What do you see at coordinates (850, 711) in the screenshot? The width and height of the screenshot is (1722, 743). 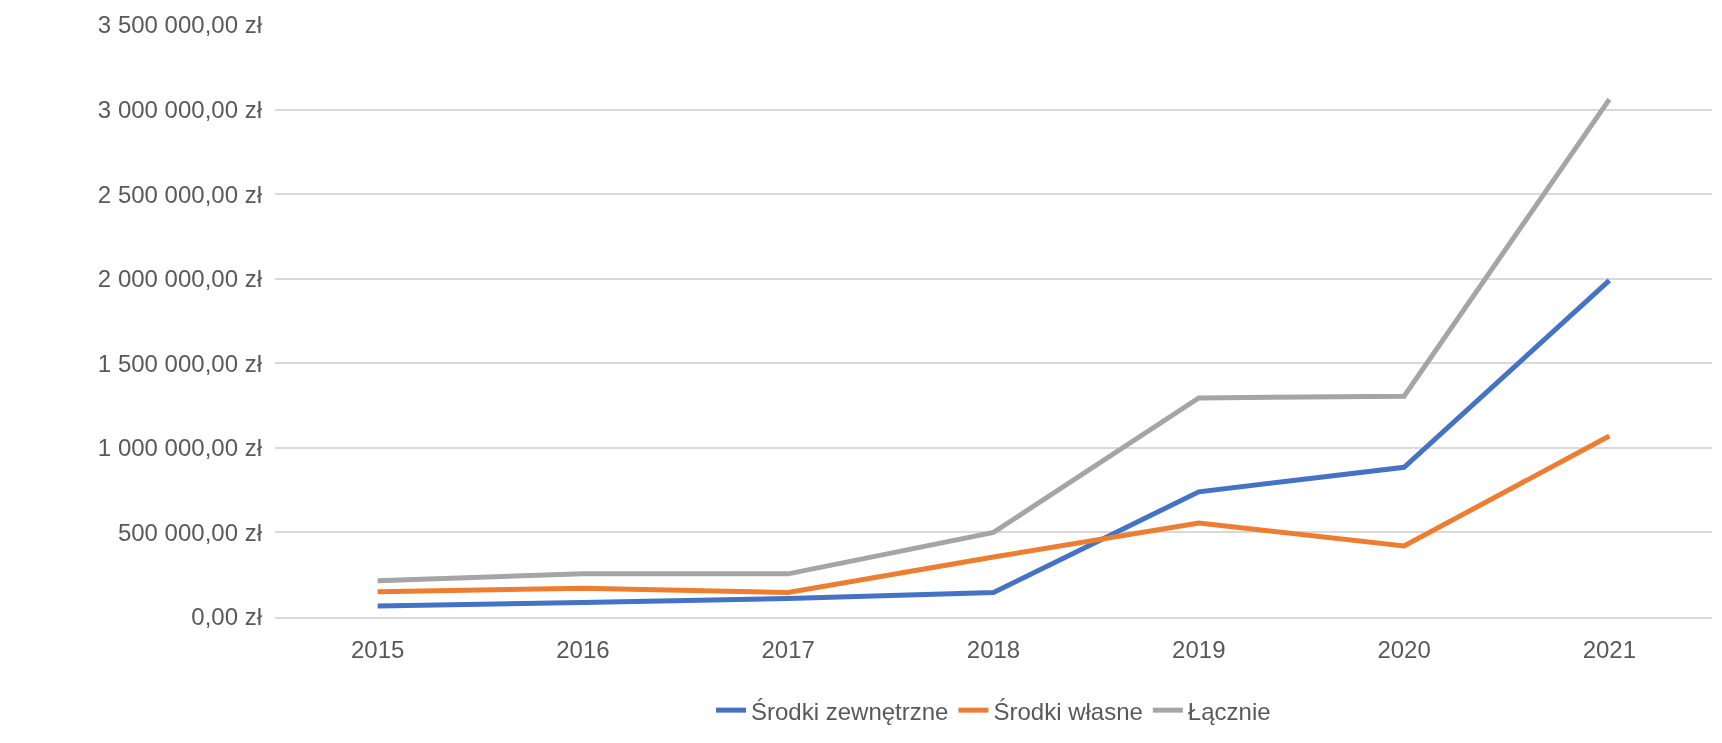 I see `legend-label: Środki zewnętrzne` at bounding box center [850, 711].